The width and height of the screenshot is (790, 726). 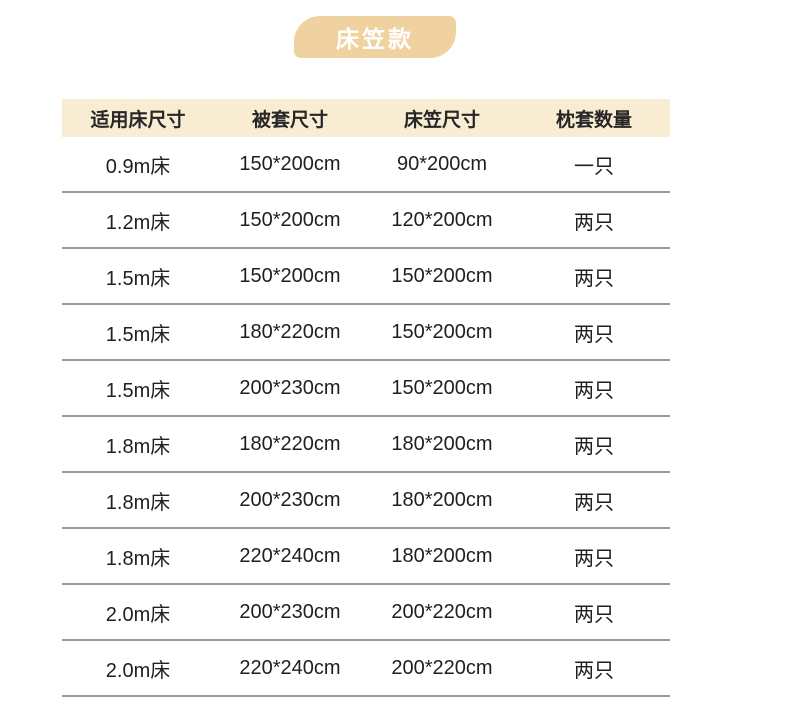 What do you see at coordinates (593, 120) in the screenshot?
I see `column-header-pillowcase-count: 枕套数量` at bounding box center [593, 120].